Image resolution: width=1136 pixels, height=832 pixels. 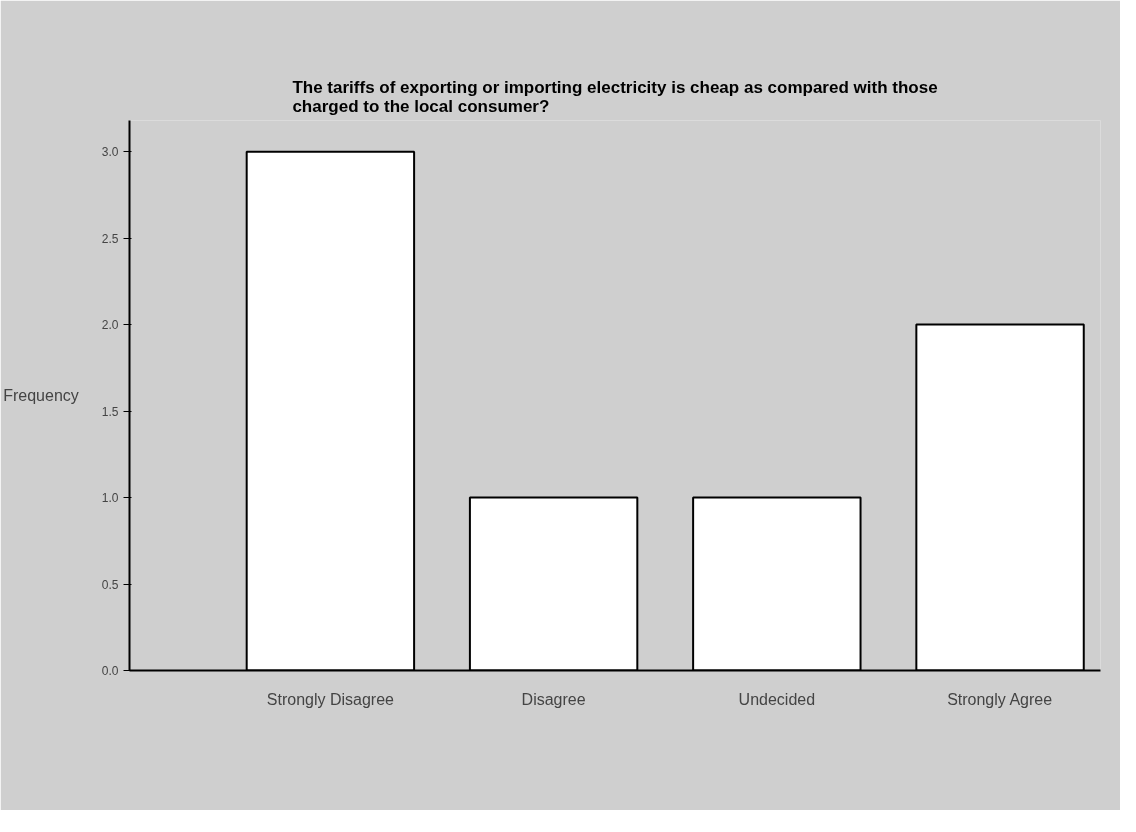 I want to click on y-tick-label: 1.0, so click(x=110, y=498).